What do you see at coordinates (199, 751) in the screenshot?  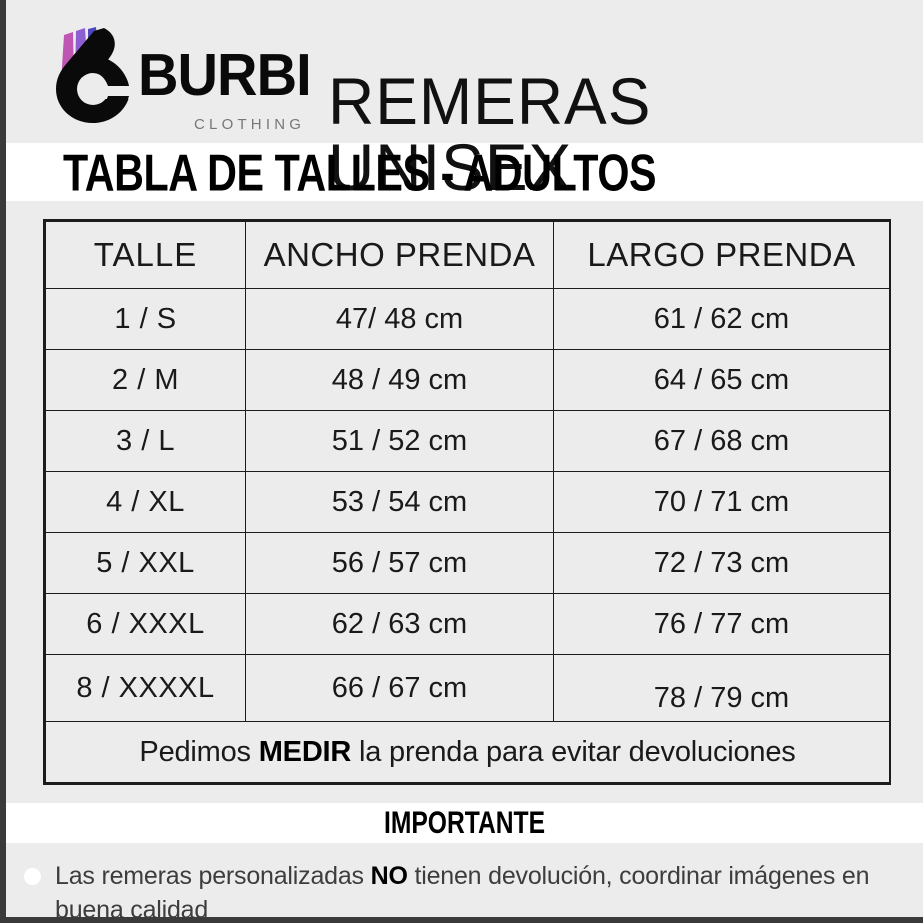 I see `footnote-before: Pedimos` at bounding box center [199, 751].